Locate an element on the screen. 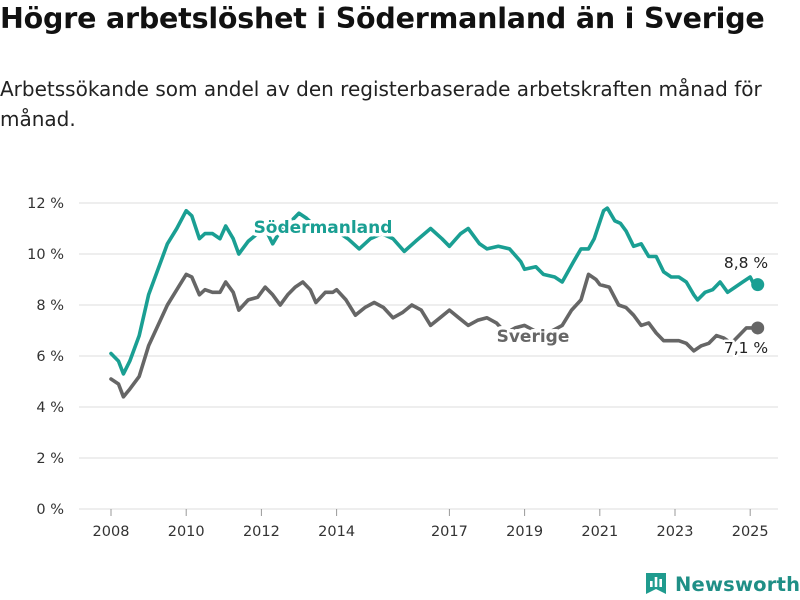 This screenshot has width=800, height=600. y-tick-label: 2 % is located at coordinates (50, 459).